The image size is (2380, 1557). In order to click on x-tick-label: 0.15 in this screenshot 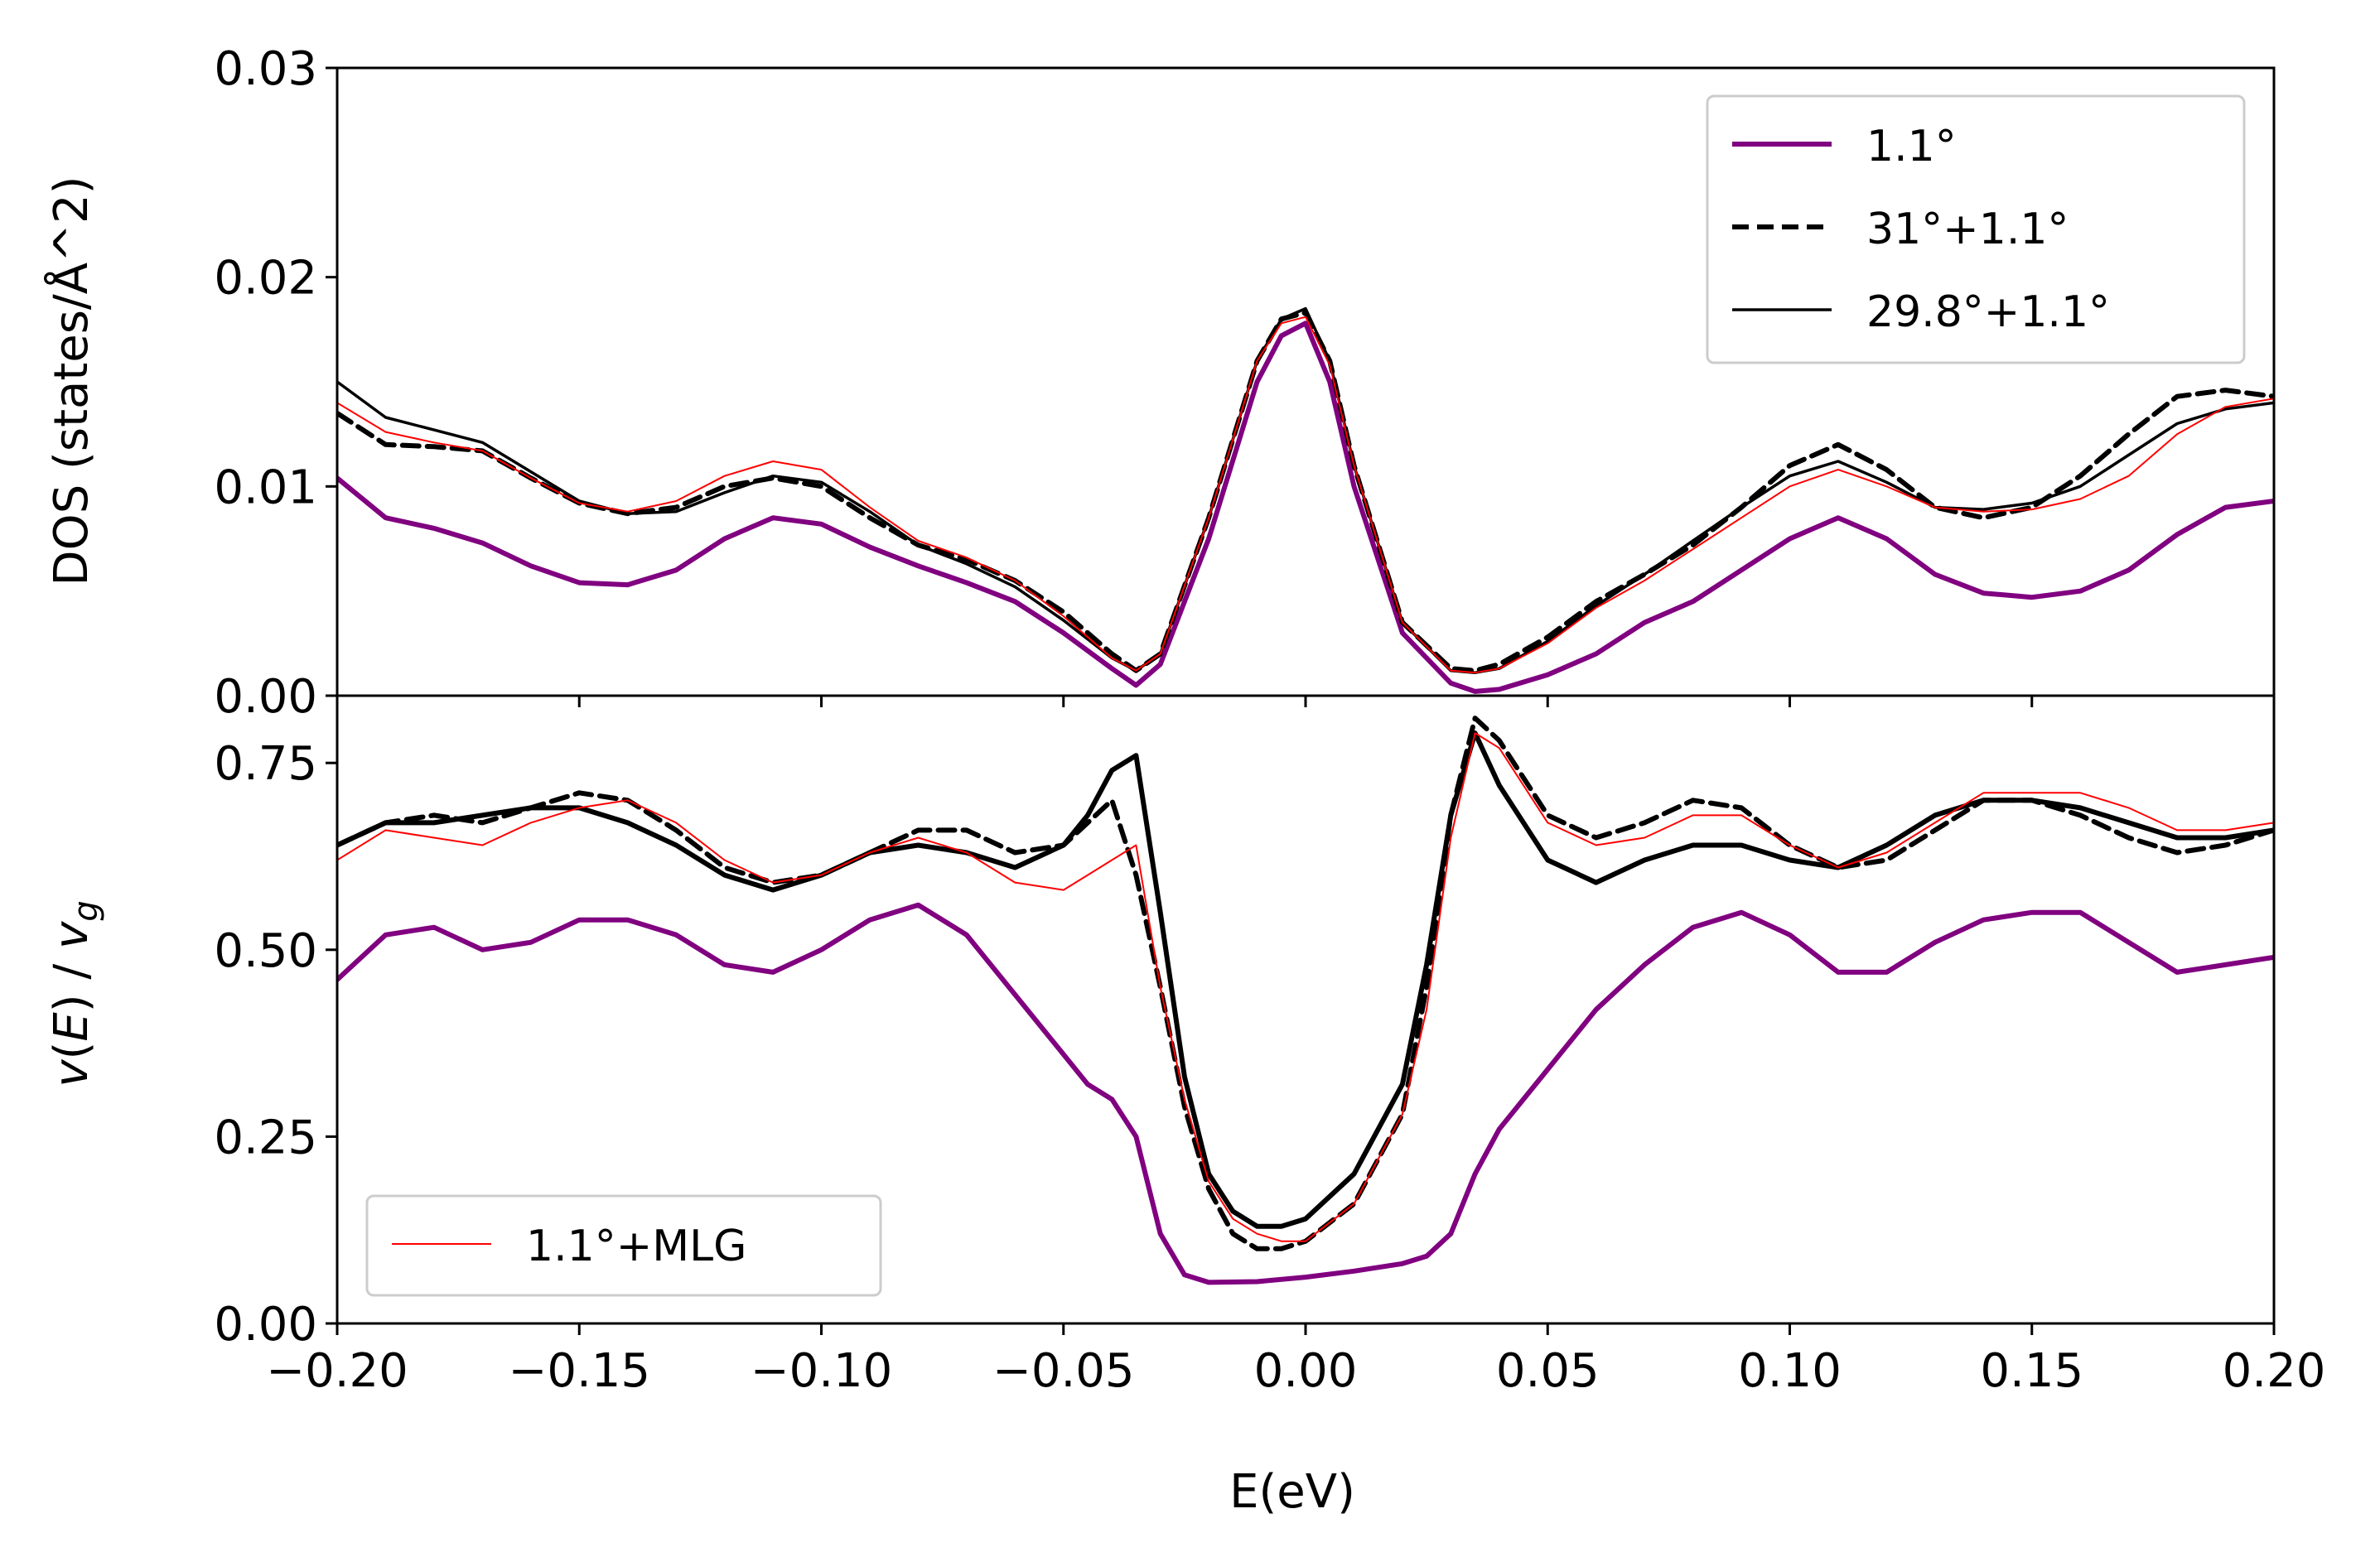, I will do `click(2031, 1371)`.